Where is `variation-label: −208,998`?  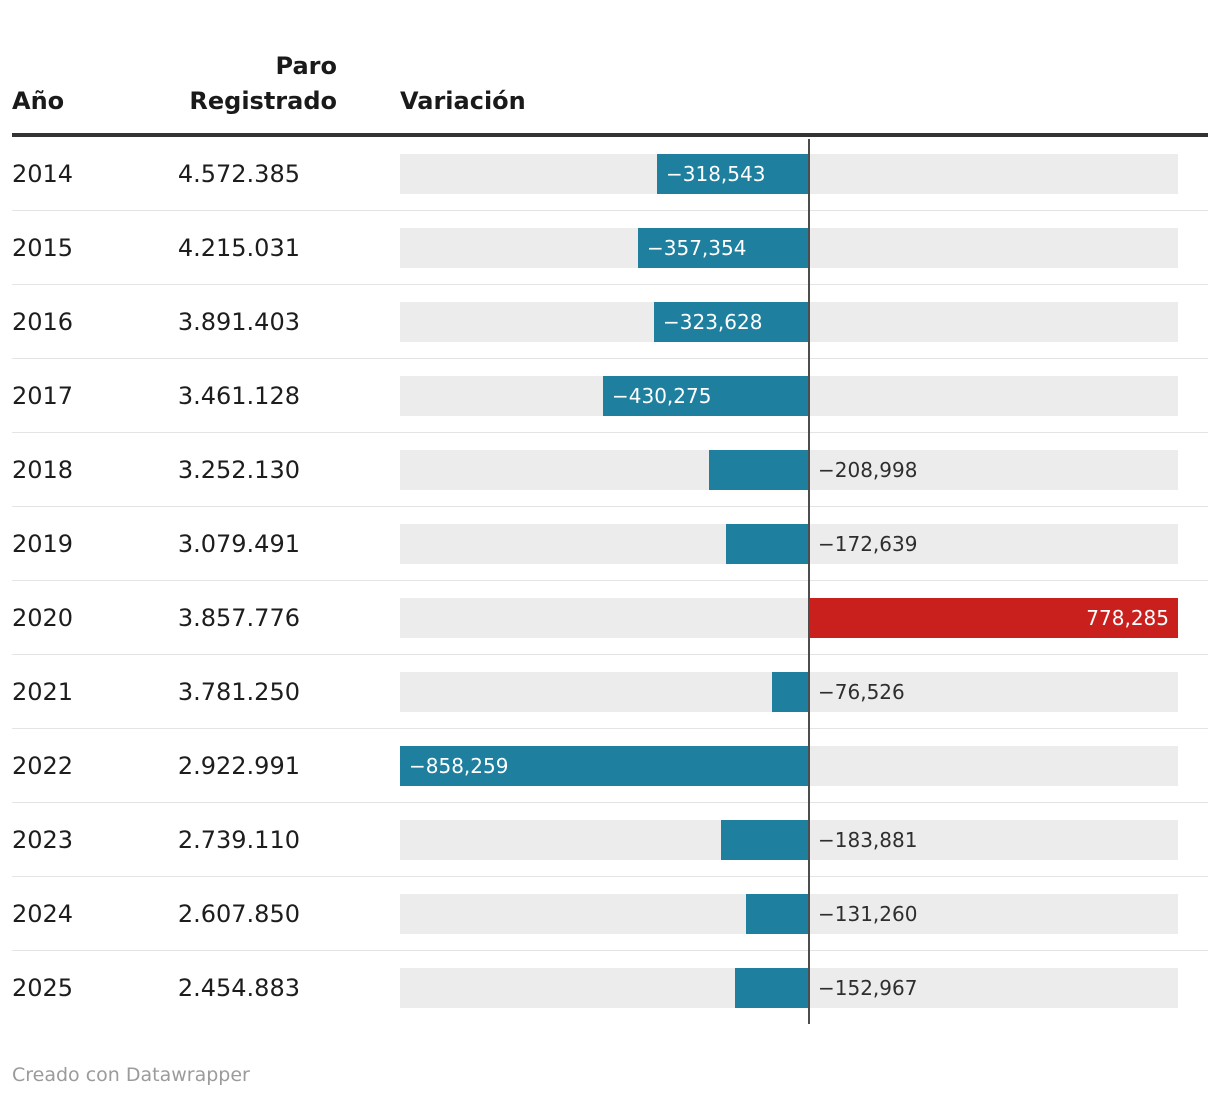
variation-label: −208,998 is located at coordinates (868, 469).